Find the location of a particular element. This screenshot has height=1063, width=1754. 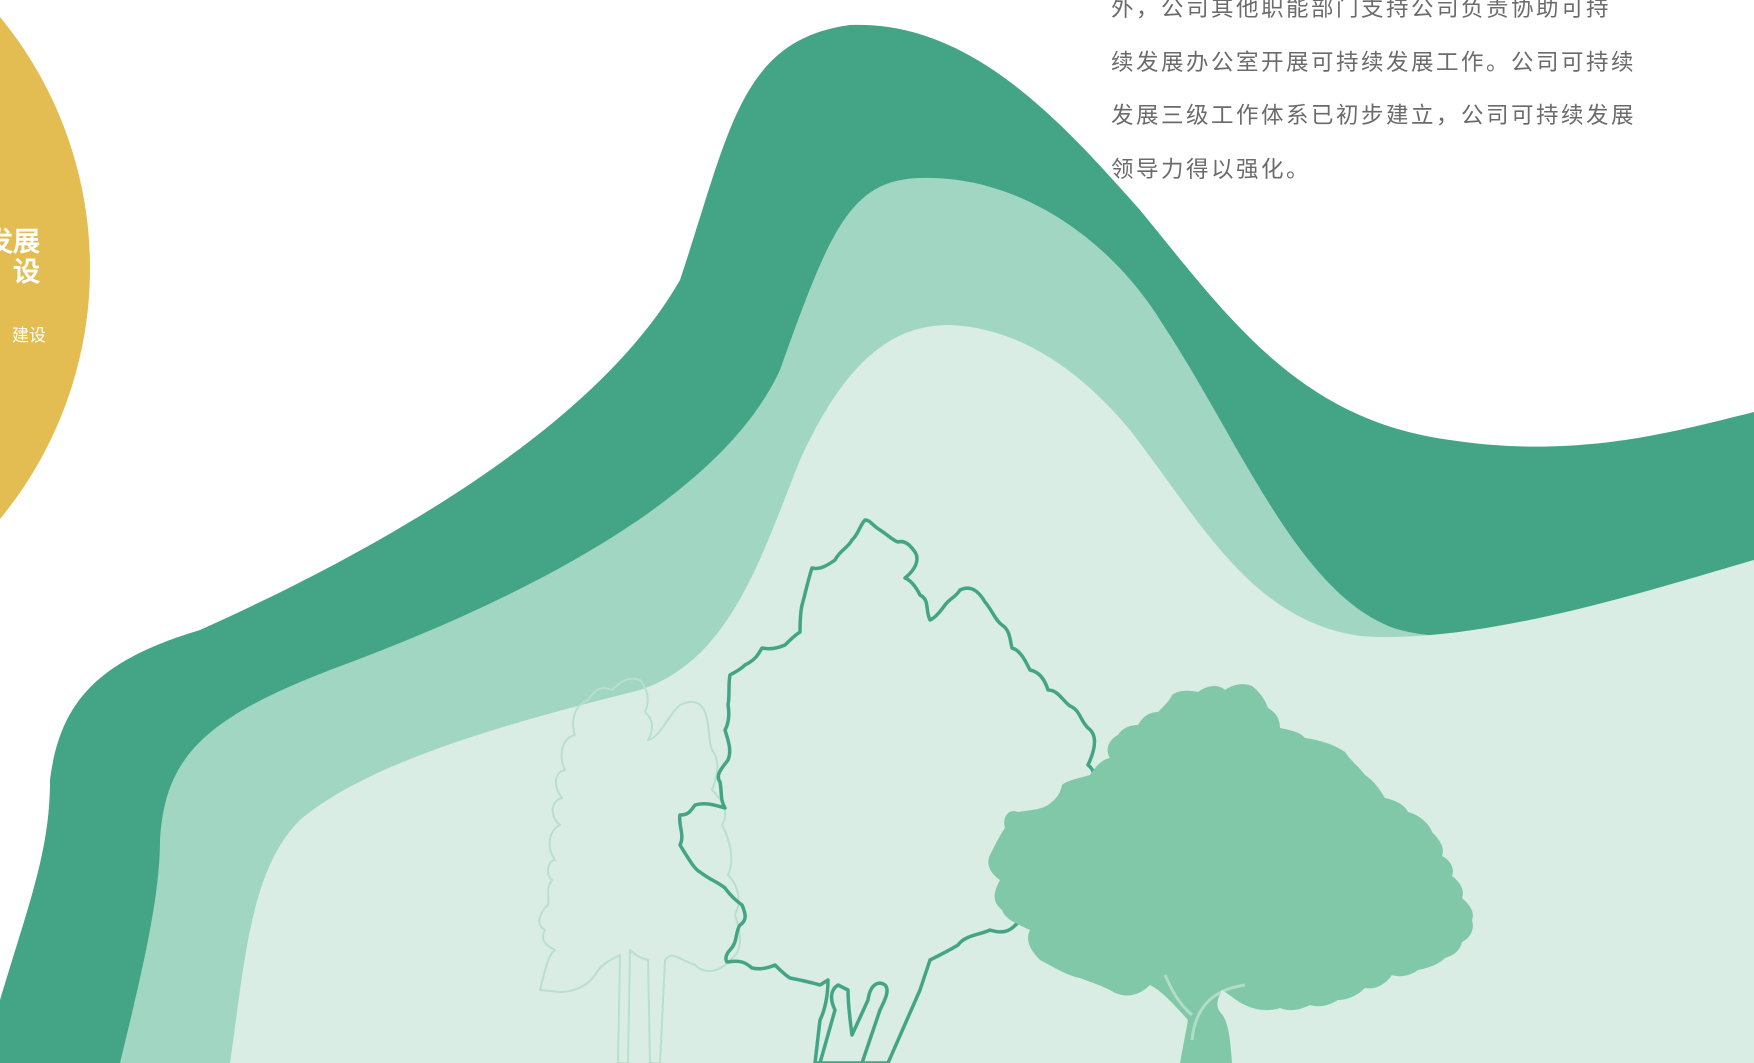

yellow-circle is located at coordinates (45, 268).